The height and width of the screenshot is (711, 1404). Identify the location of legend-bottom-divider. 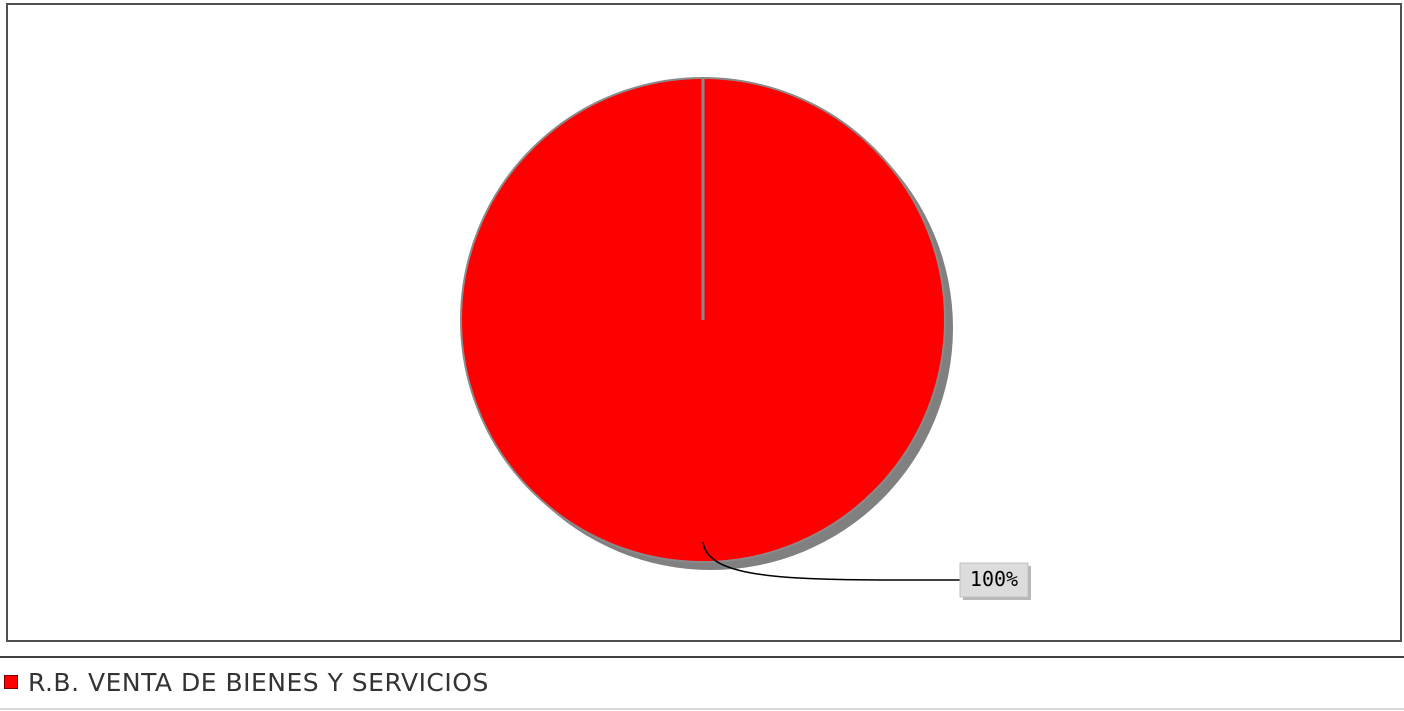
(702, 709).